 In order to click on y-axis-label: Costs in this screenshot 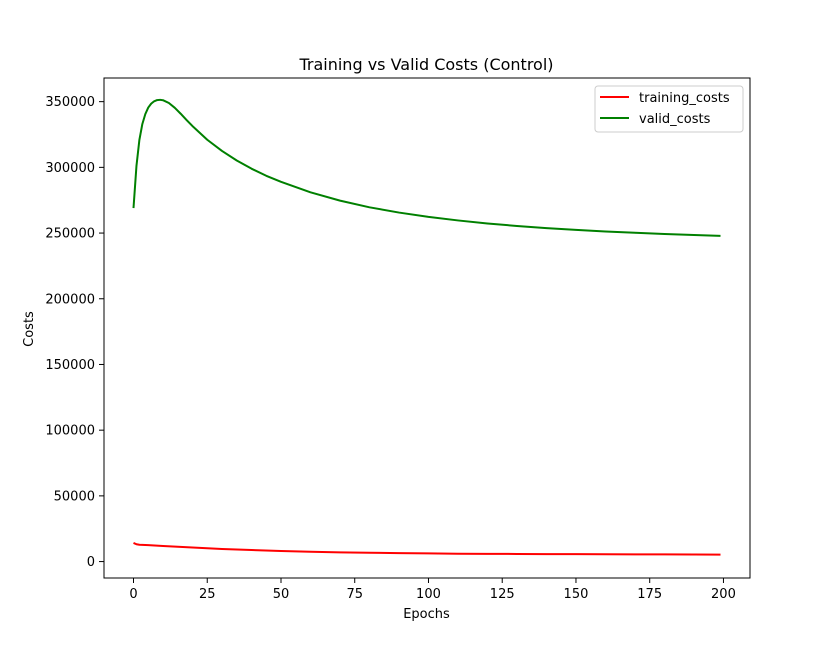, I will do `click(29, 329)`.